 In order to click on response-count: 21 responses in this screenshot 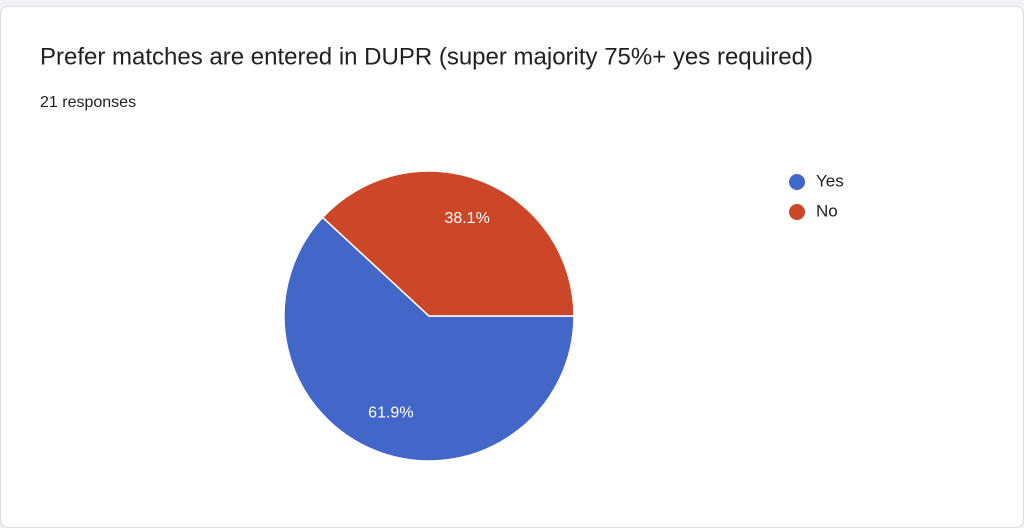, I will do `click(88, 102)`.